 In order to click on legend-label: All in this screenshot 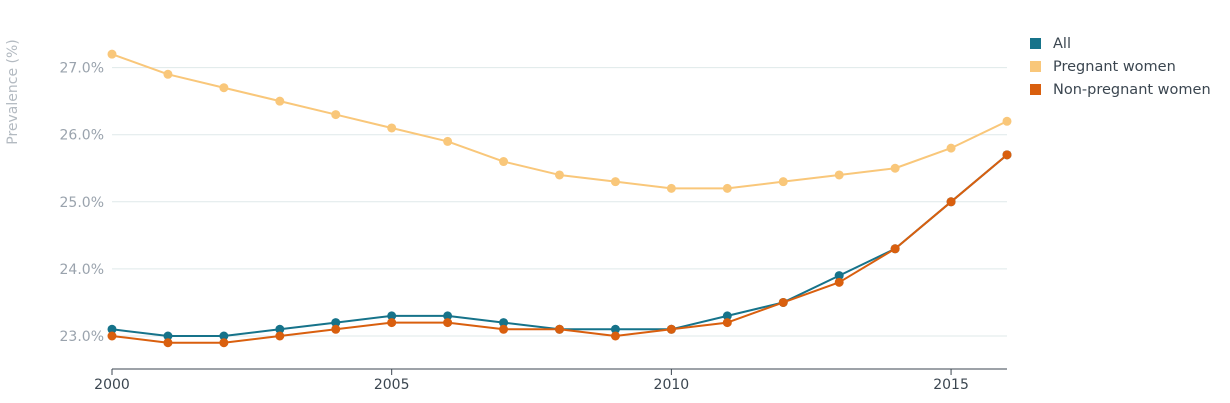, I will do `click(1062, 43)`.